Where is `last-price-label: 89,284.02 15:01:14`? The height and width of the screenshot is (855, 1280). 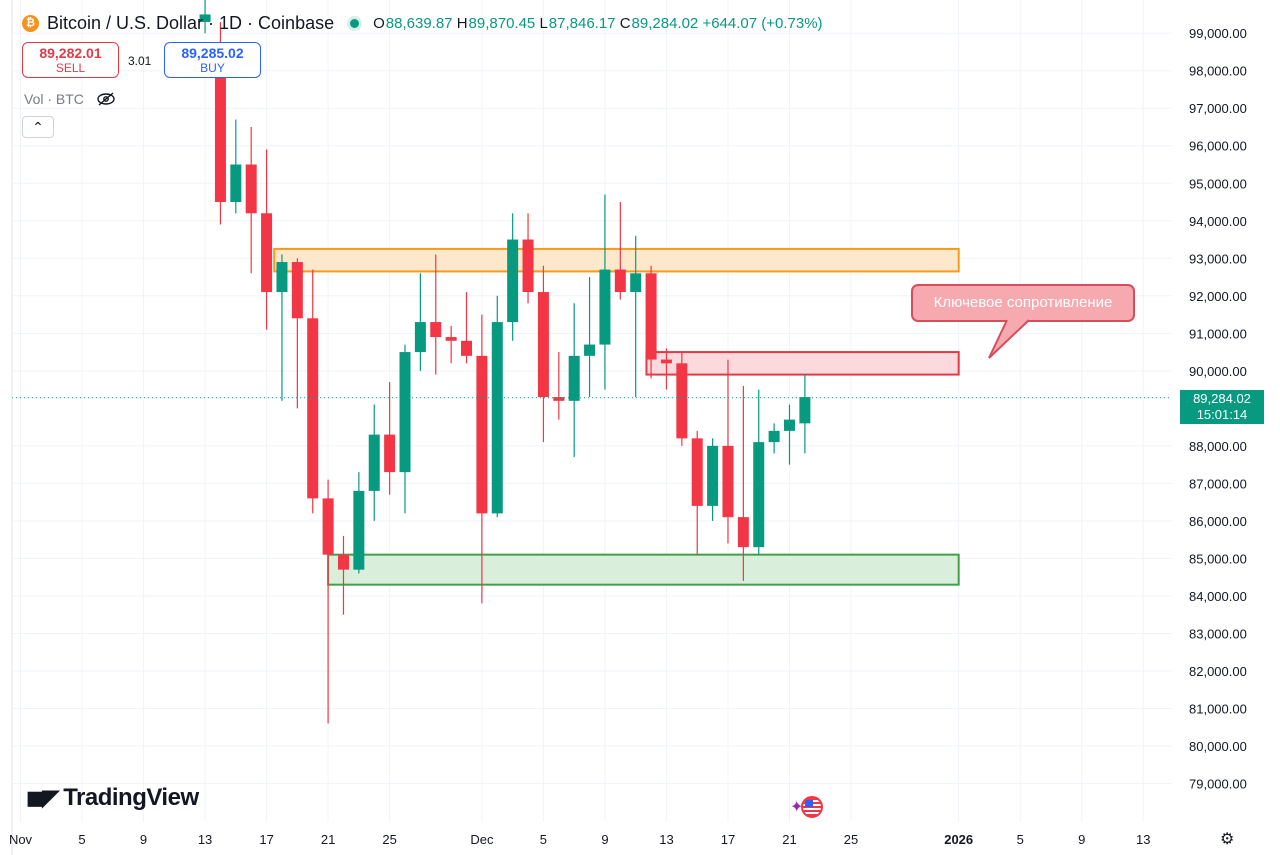
last-price-label: 89,284.02 15:01:14 is located at coordinates (1222, 407).